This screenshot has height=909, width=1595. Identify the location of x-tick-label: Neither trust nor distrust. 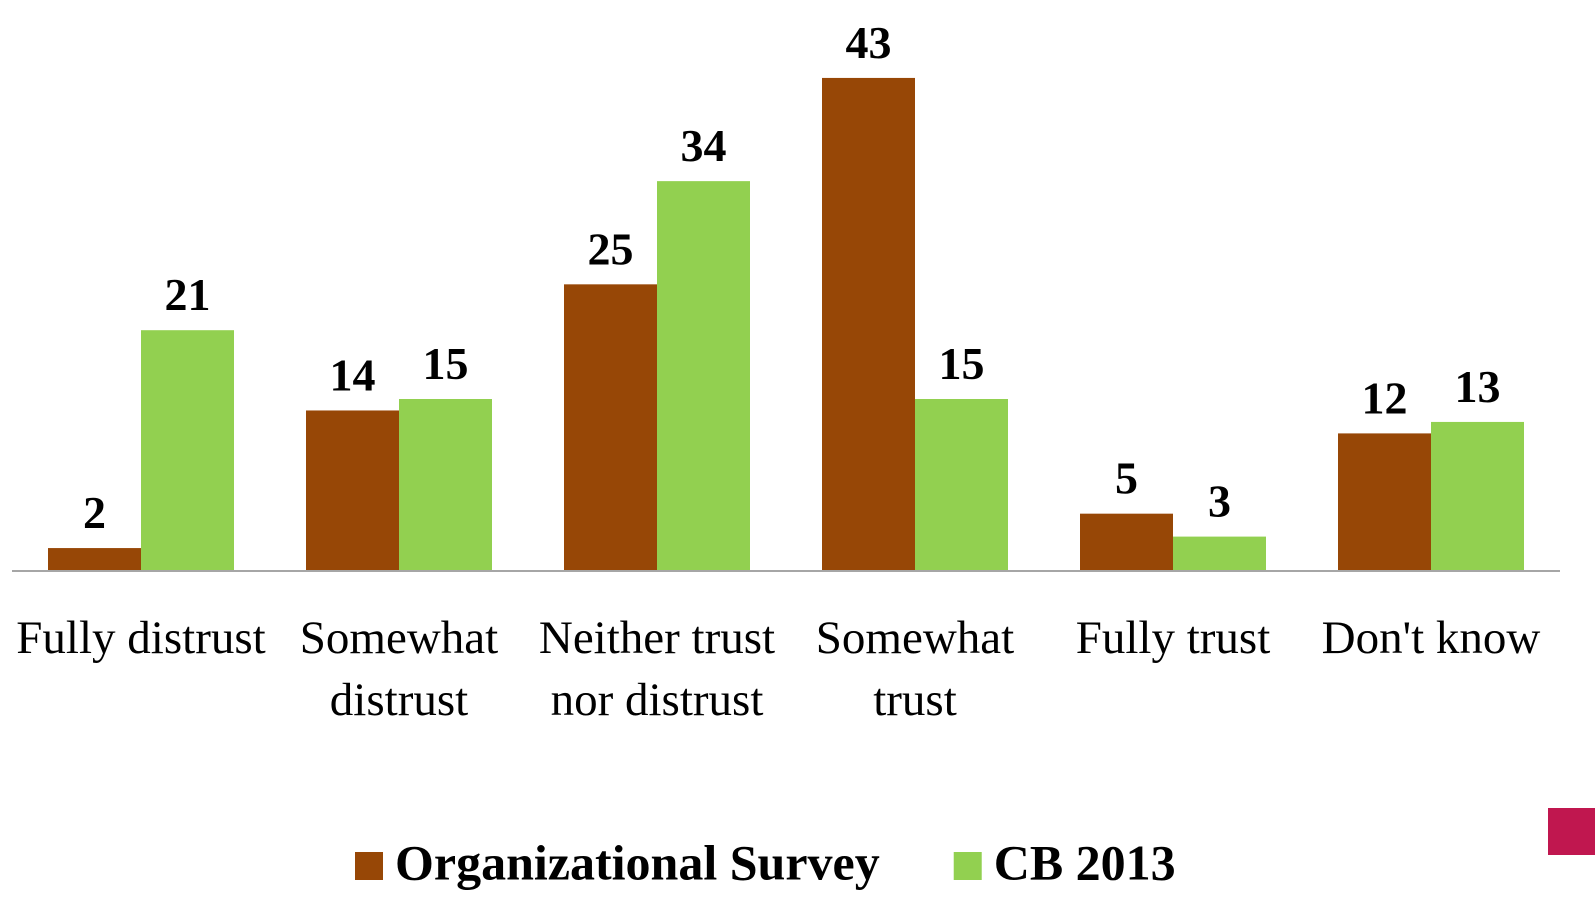
(657, 669).